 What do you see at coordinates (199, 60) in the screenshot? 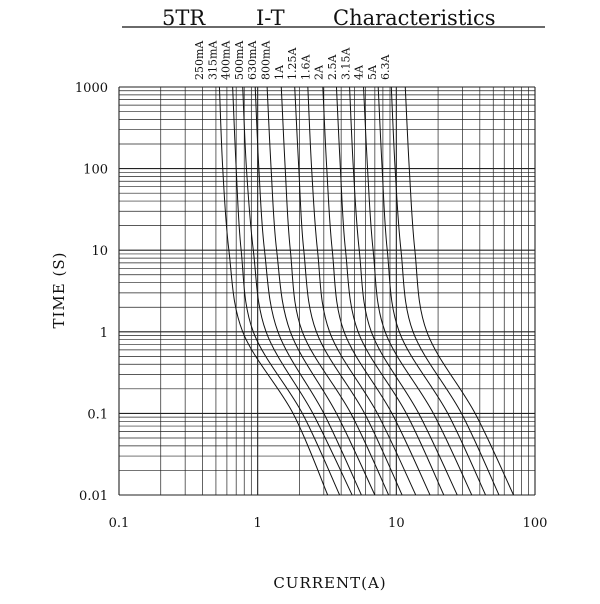
I see `rating-label-250mA: 250mA` at bounding box center [199, 60].